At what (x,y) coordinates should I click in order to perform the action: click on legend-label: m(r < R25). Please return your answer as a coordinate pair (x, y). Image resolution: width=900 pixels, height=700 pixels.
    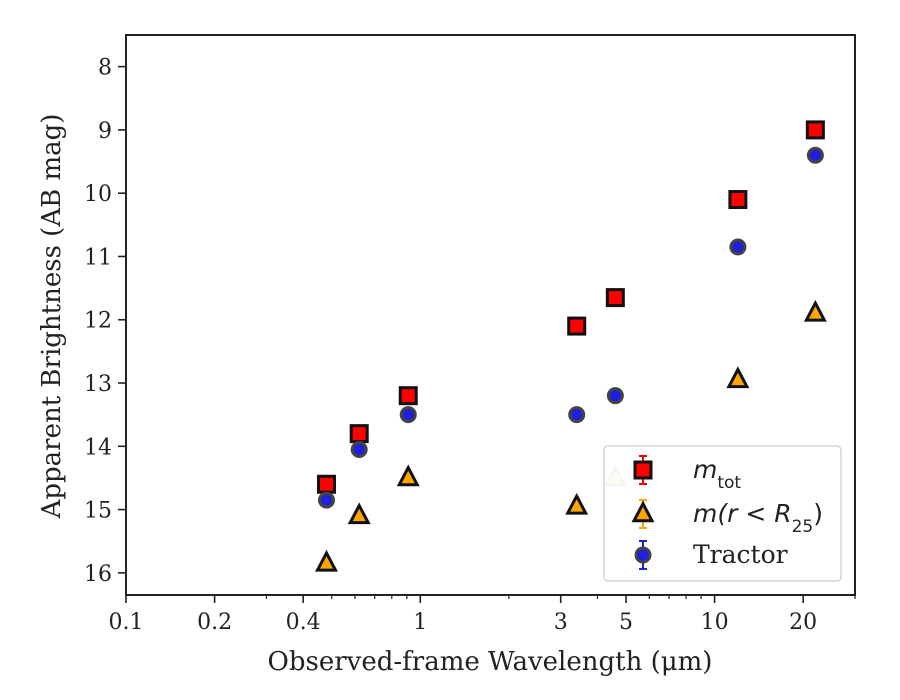
    Looking at the image, I should click on (758, 518).